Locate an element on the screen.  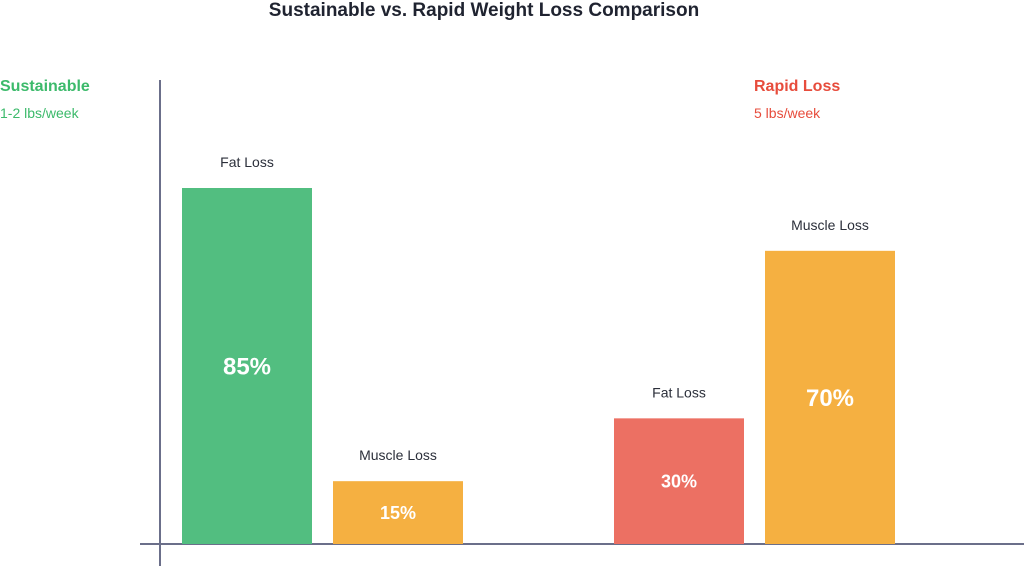
group-title-rapid: Rapid Loss is located at coordinates (797, 86).